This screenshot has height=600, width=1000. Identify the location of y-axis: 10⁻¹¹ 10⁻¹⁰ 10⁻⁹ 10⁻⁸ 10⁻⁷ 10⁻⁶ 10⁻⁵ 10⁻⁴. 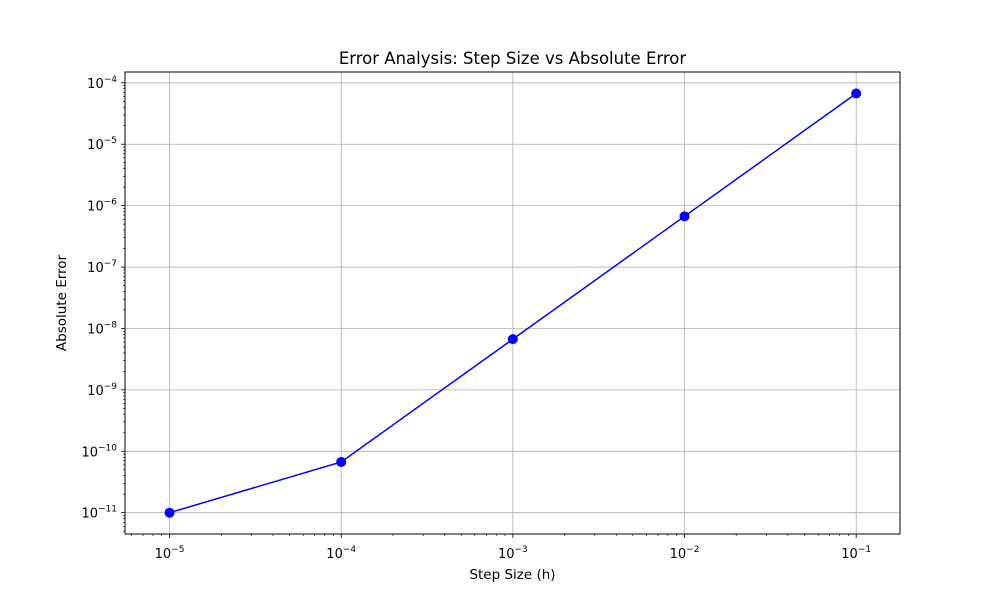
(103, 303).